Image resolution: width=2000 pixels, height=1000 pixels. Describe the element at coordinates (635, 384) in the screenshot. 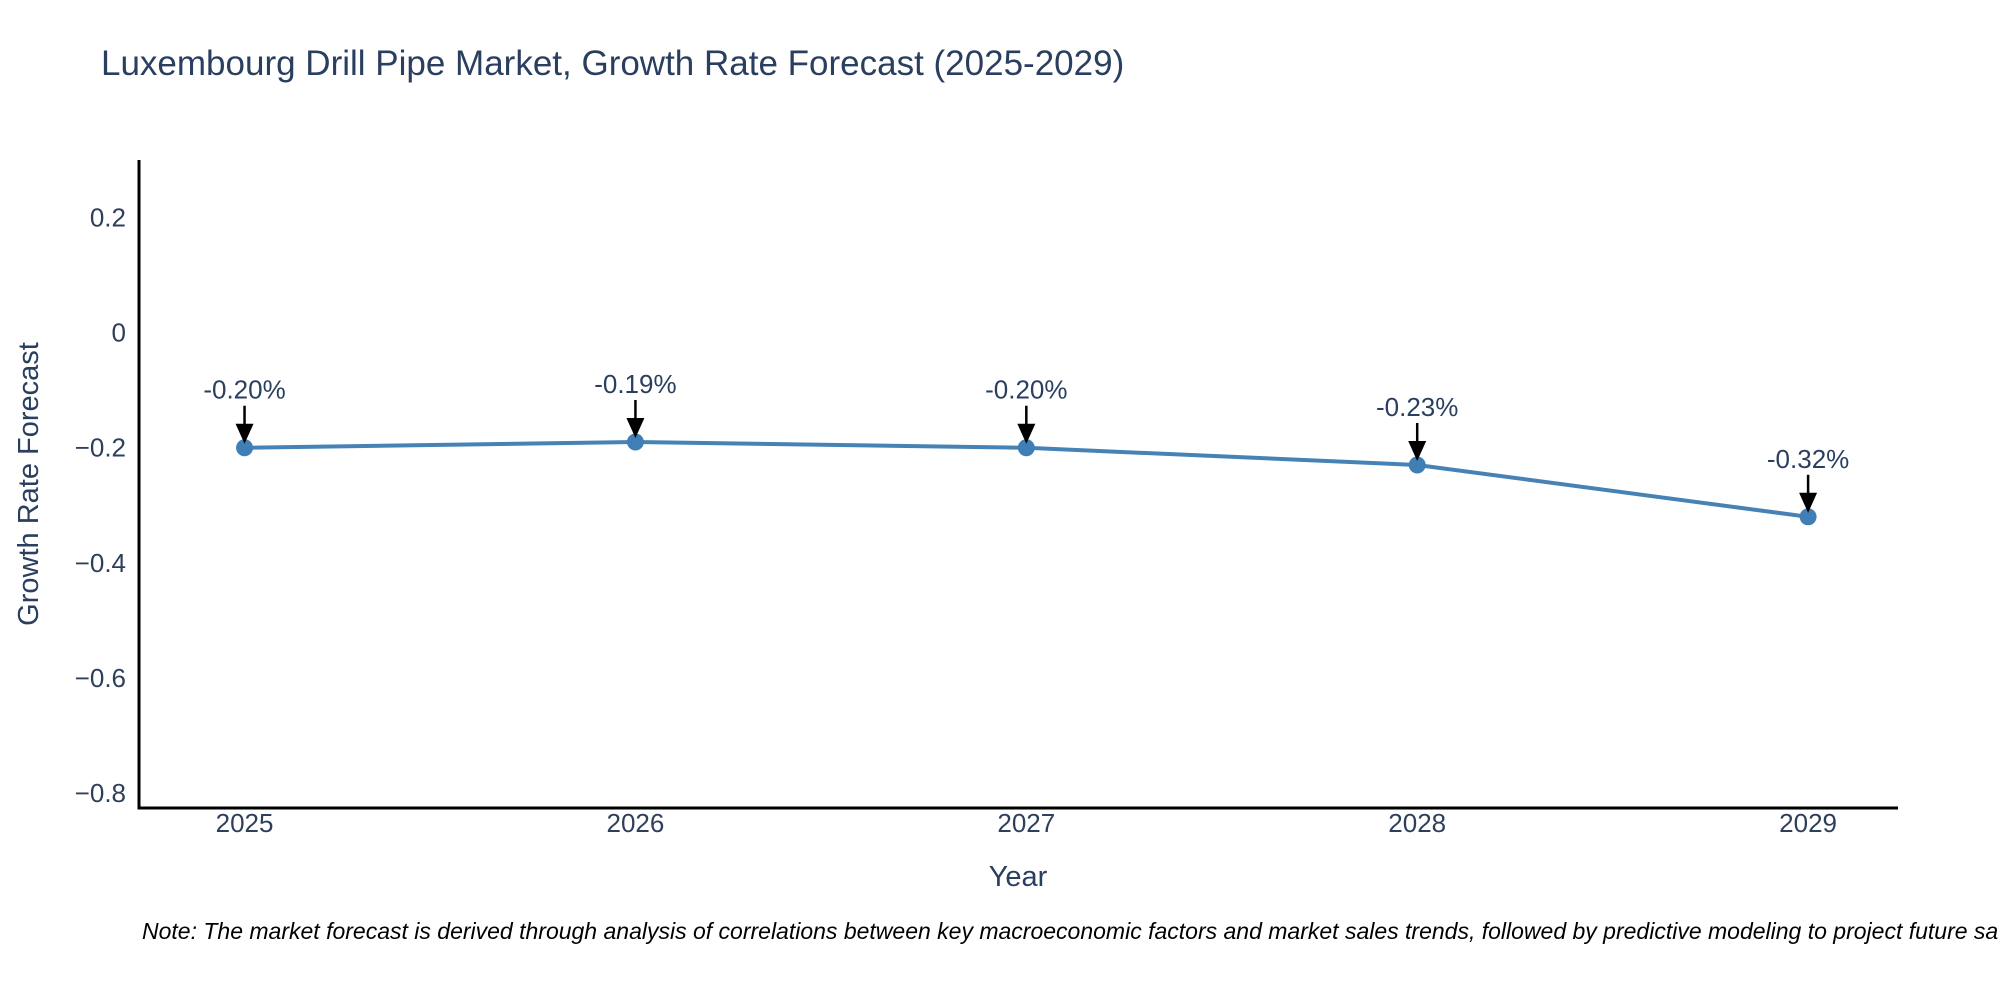

I see `annotation-label: -0.19%` at that location.